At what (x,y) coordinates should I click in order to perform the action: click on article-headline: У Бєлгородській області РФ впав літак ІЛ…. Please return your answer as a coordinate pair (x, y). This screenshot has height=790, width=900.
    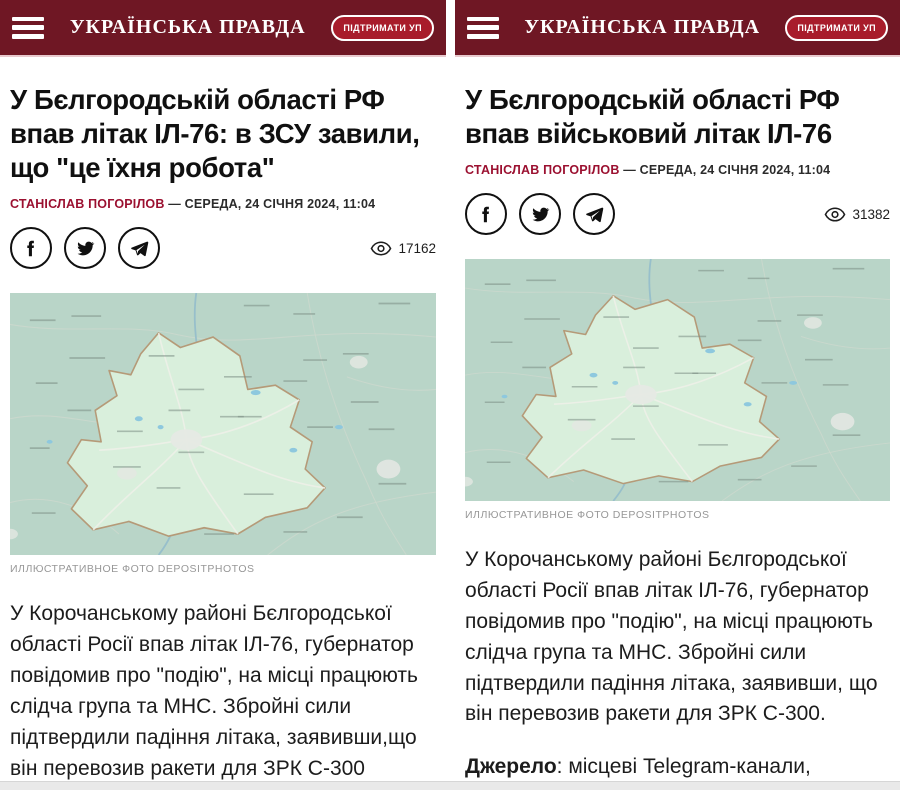
    Looking at the image, I should click on (215, 134).